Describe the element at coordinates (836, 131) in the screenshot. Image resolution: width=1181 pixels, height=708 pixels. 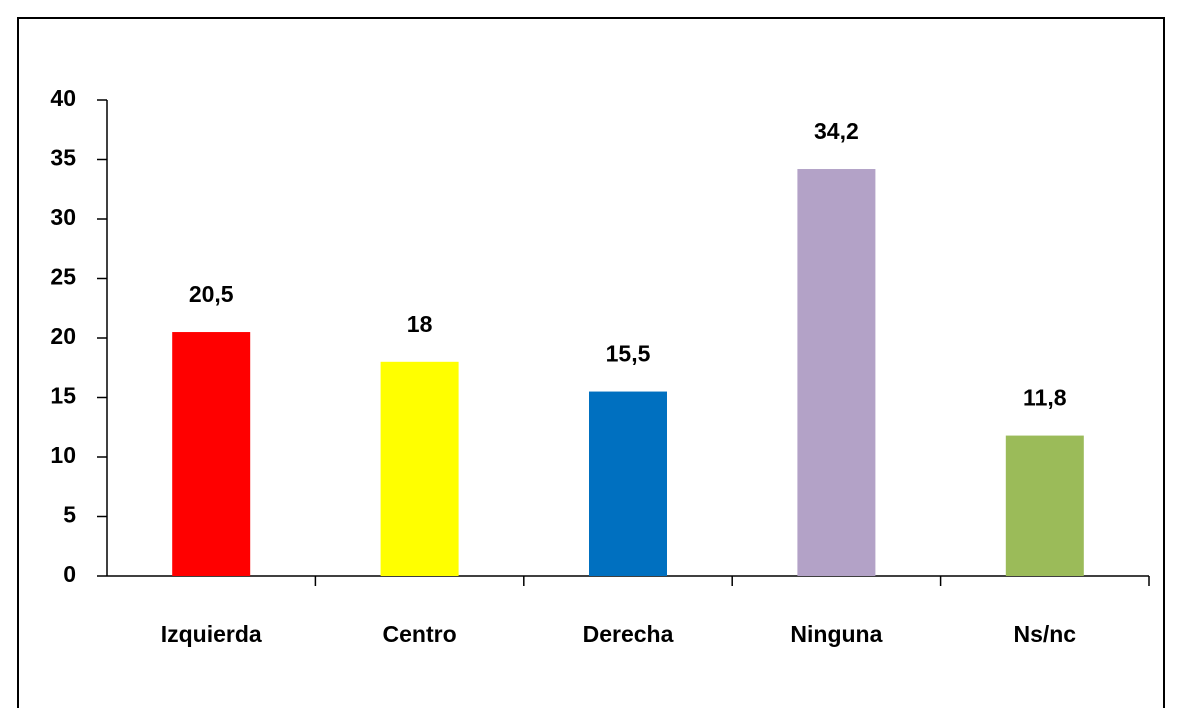
I see `data-label: 34,2` at that location.